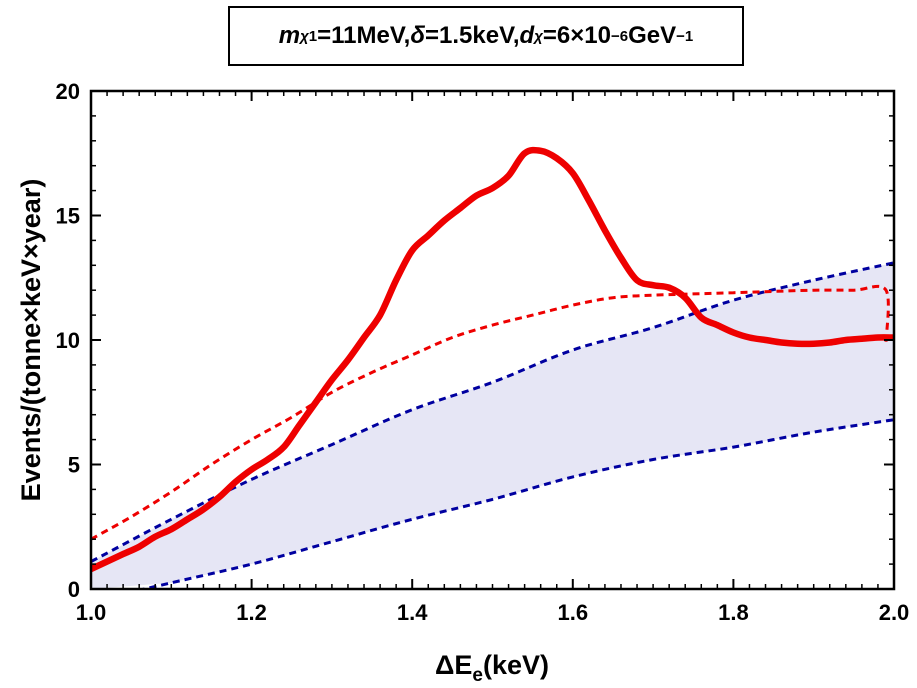 Image resolution: width=917 pixels, height=688 pixels. I want to click on title-mass-subscript: χ1, so click(309, 36).